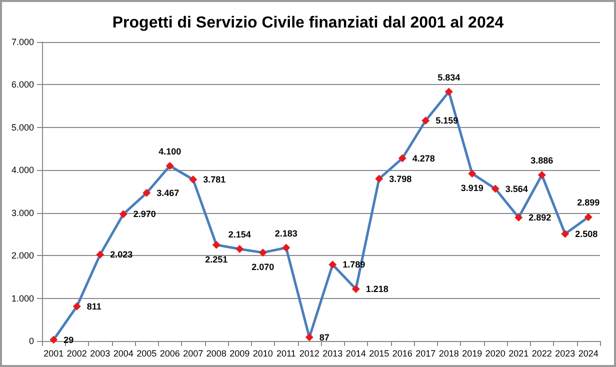 Image resolution: width=616 pixels, height=367 pixels. What do you see at coordinates (400, 179) in the screenshot?
I see `data-label: 3.798` at bounding box center [400, 179].